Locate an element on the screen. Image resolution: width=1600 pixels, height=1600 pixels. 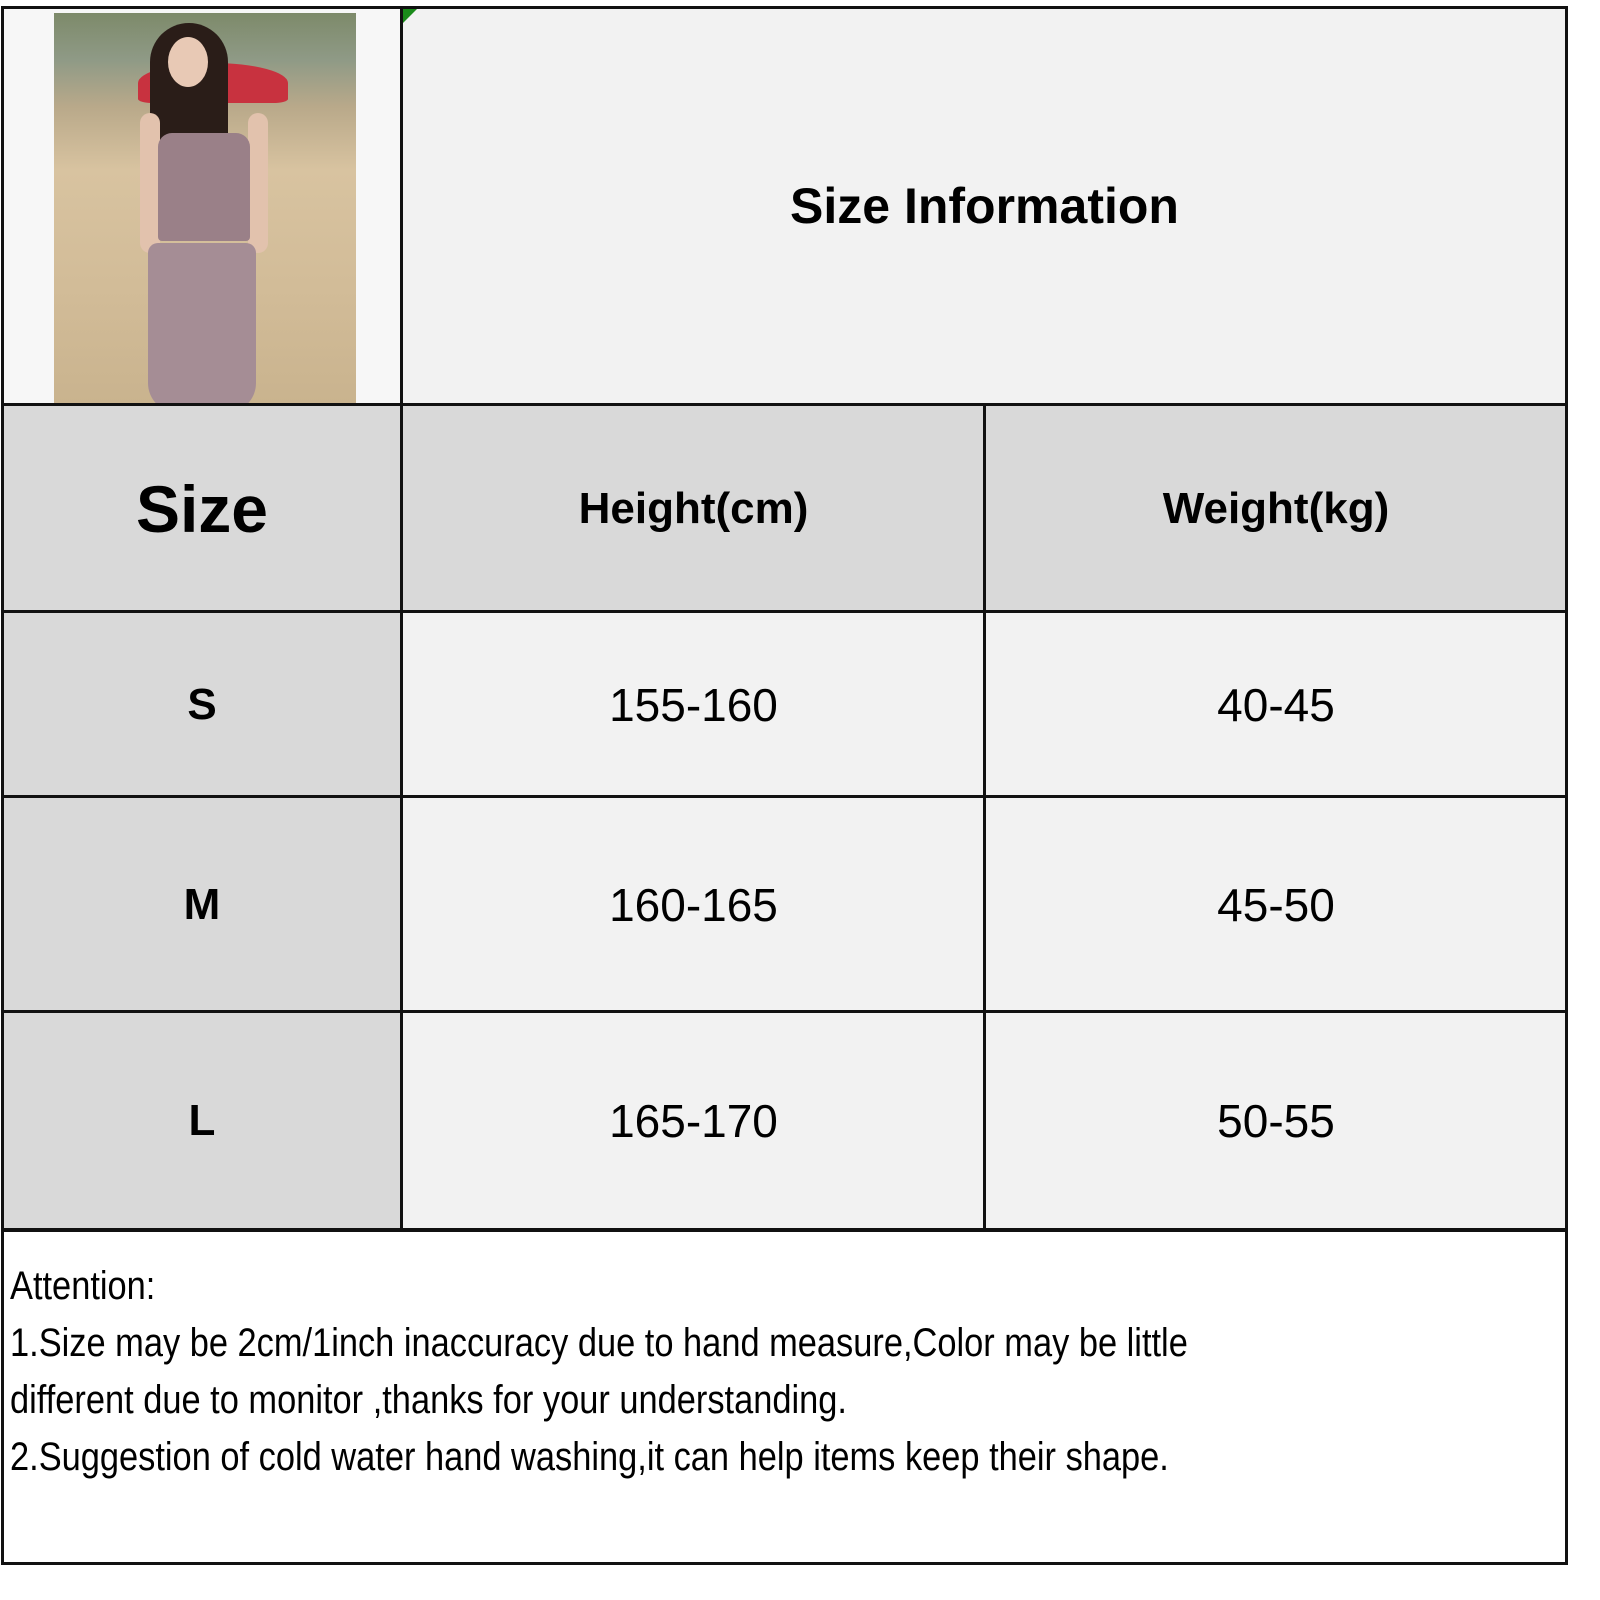
height-cell: 155-160 is located at coordinates (693, 704).